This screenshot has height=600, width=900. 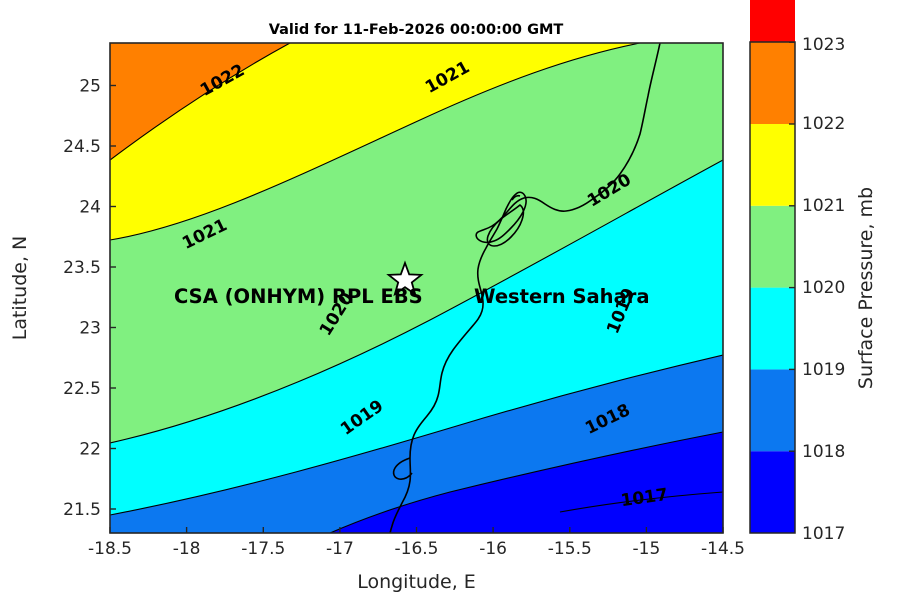 I want to click on y-tick-label-4: 23.5, so click(x=82, y=268).